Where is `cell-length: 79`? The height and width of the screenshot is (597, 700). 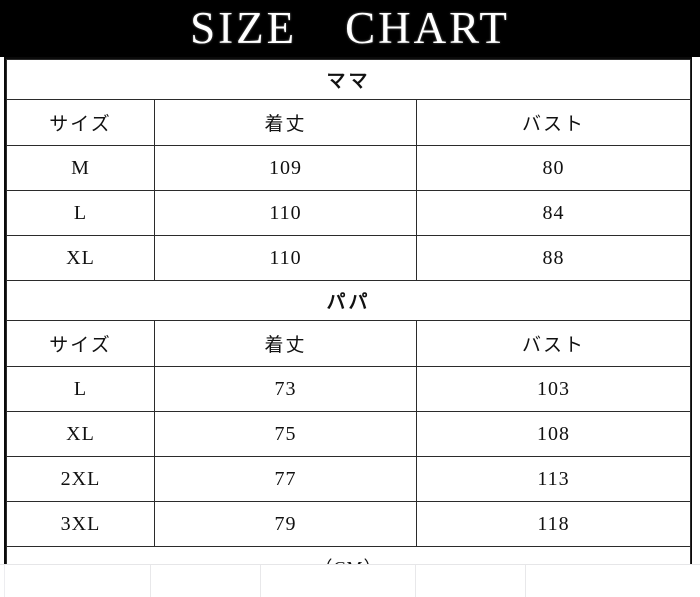
cell-length: 79 is located at coordinates (285, 524).